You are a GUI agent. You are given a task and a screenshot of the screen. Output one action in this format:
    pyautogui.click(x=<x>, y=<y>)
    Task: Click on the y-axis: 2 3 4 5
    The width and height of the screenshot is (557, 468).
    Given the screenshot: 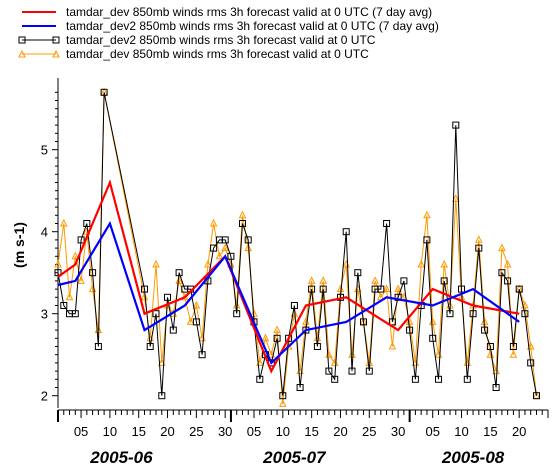 What is the action you would take?
    pyautogui.click(x=50, y=243)
    